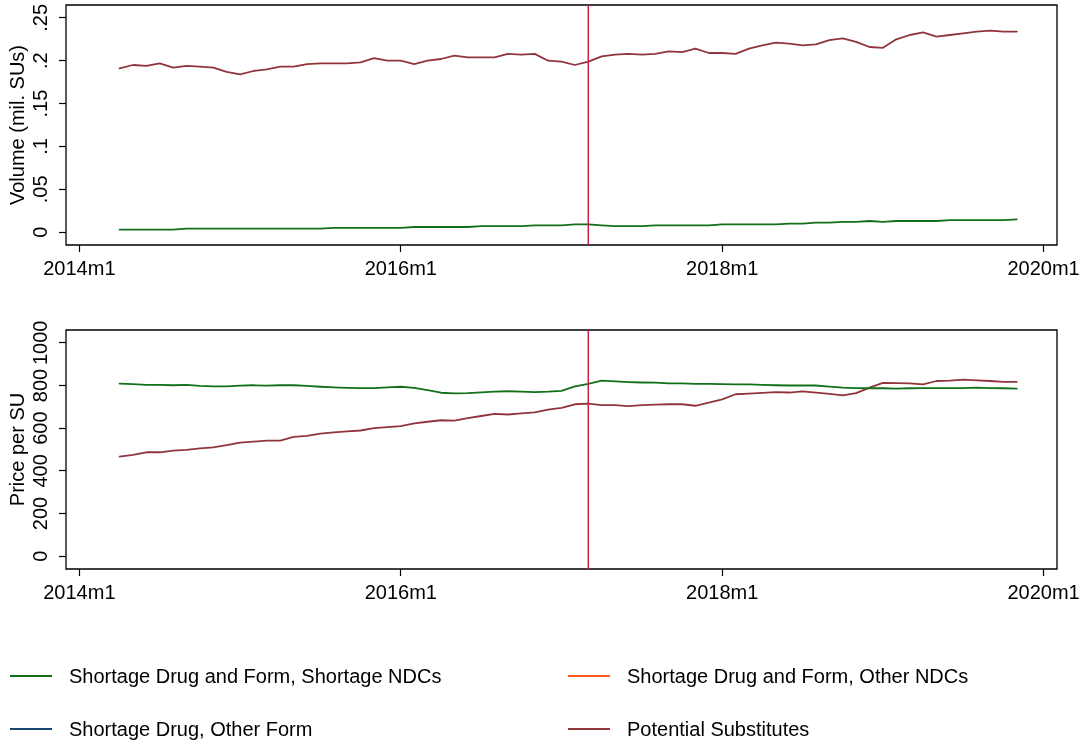 This screenshot has height=746, width=1087. What do you see at coordinates (39, 103) in the screenshot?
I see `y-tick-label: .15` at bounding box center [39, 103].